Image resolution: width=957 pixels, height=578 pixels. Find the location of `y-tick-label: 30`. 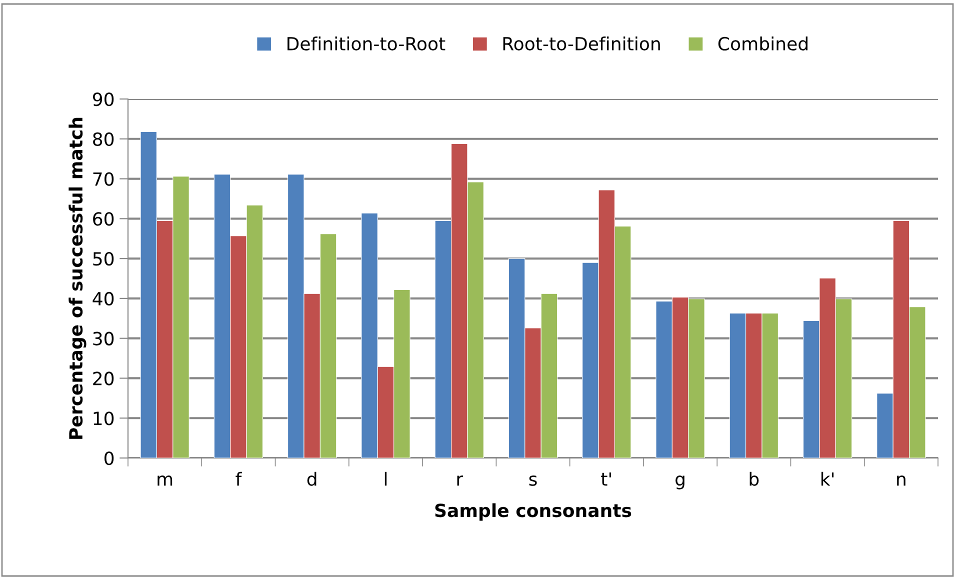

y-tick-label: 30 is located at coordinates (103, 339).